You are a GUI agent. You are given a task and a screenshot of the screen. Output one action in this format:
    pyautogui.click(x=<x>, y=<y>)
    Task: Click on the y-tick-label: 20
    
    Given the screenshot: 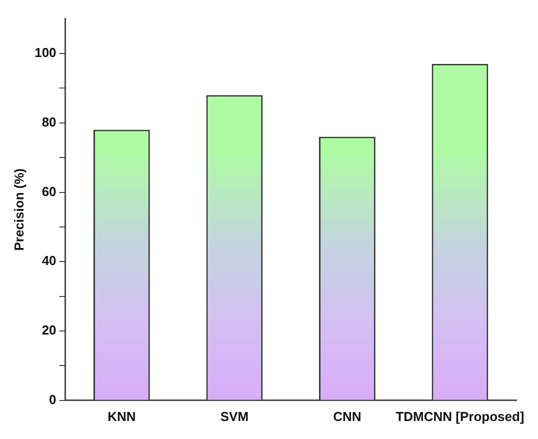 What is the action you would take?
    pyautogui.click(x=49, y=330)
    